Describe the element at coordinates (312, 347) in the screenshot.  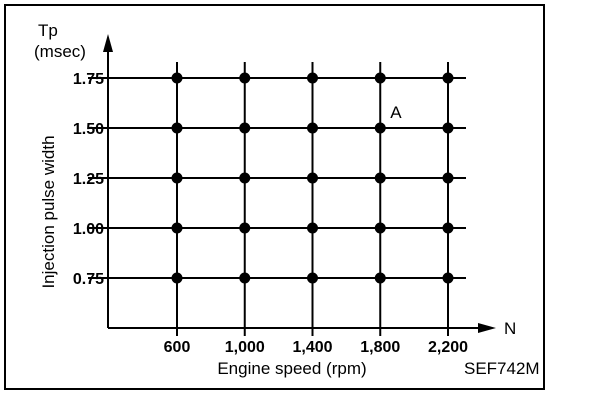
I see `x-tick-label: 1,400` at that location.